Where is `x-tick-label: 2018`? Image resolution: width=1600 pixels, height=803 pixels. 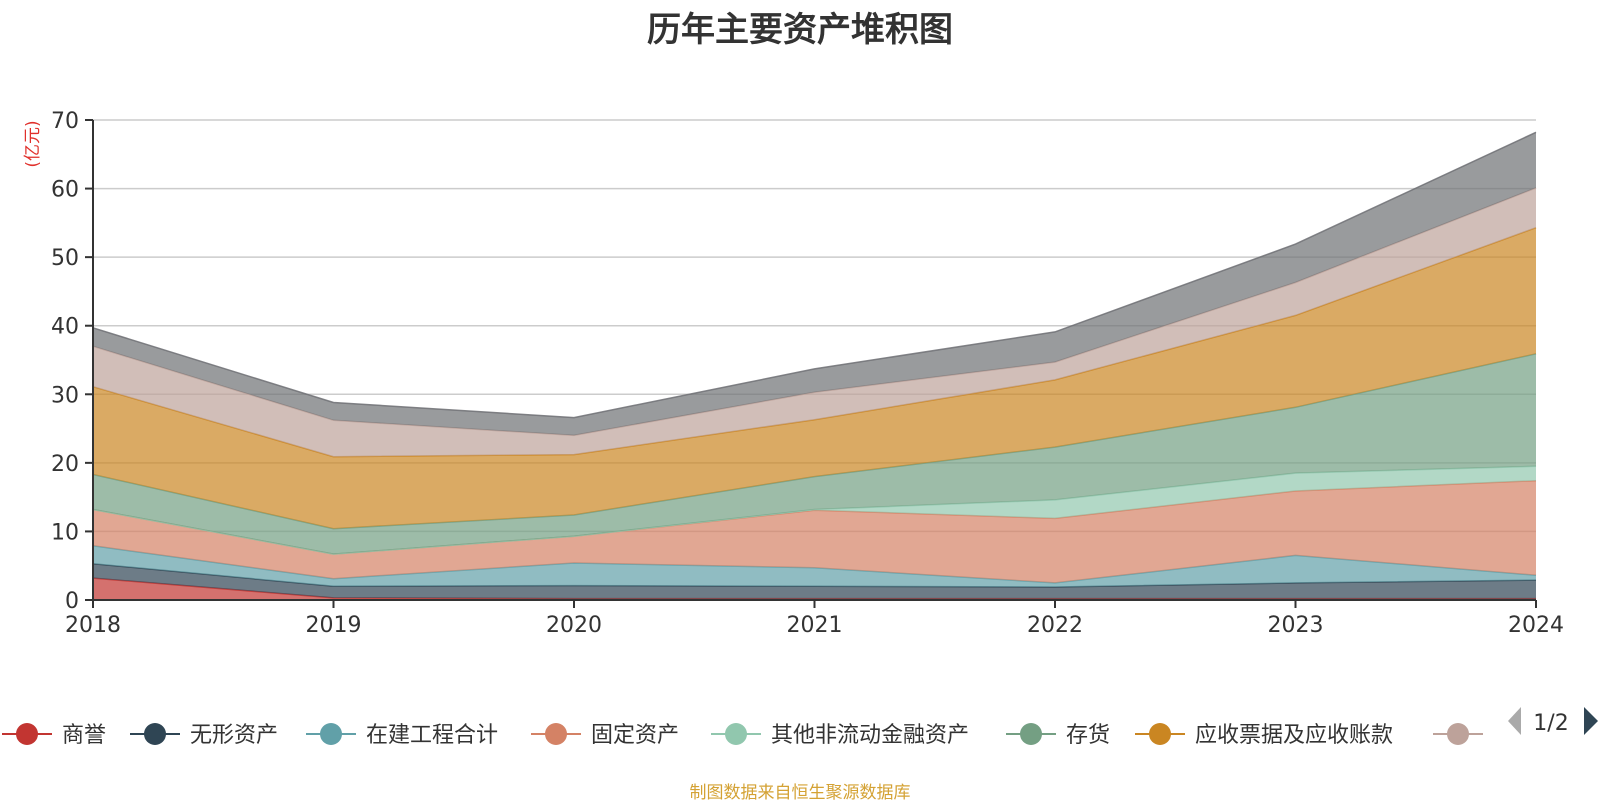 x-tick-label: 2018 is located at coordinates (93, 625).